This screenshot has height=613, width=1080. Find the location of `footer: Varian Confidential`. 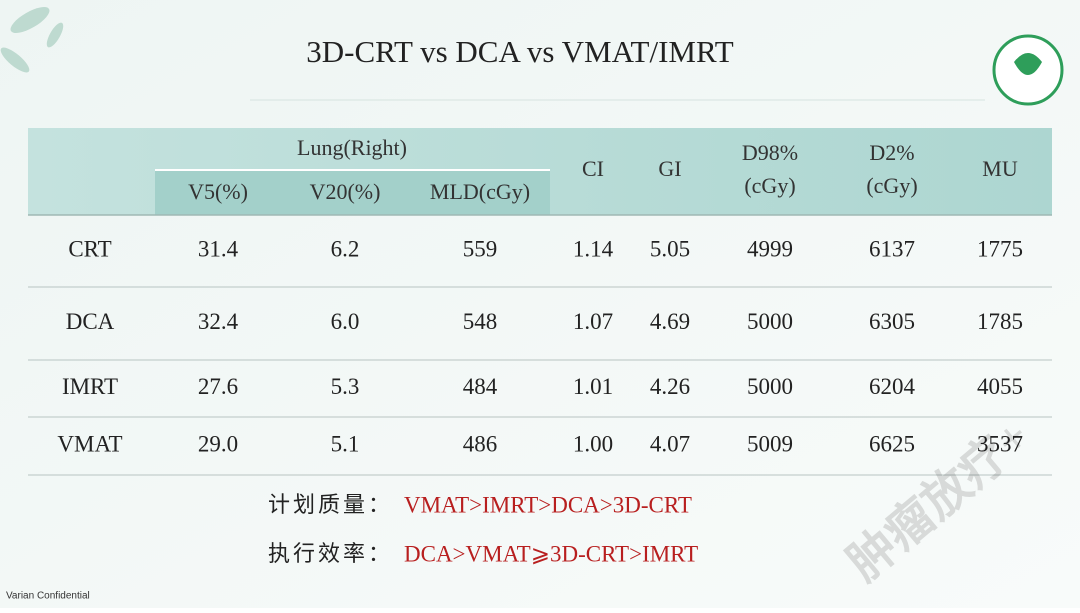

footer: Varian Confidential is located at coordinates (48, 596).